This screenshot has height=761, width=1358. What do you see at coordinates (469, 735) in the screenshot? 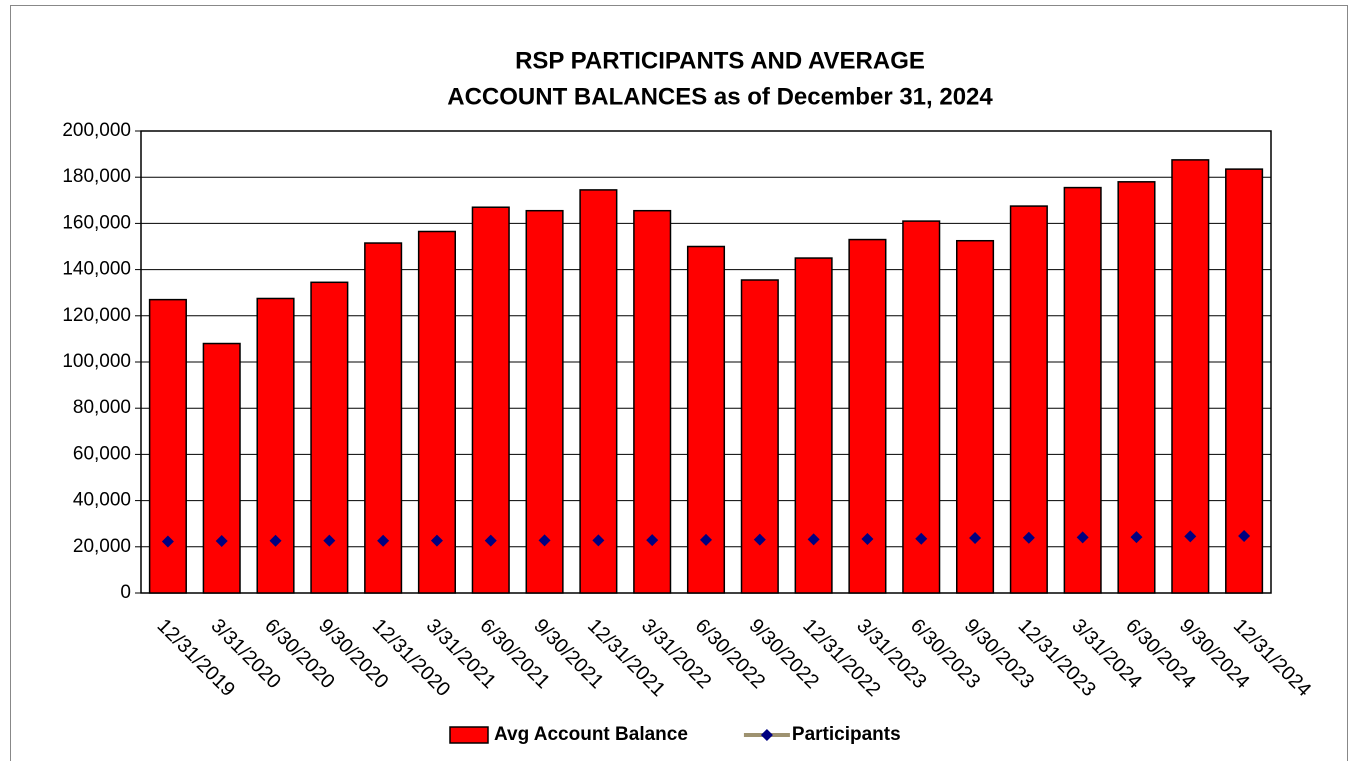
I see `legend-swatch` at bounding box center [469, 735].